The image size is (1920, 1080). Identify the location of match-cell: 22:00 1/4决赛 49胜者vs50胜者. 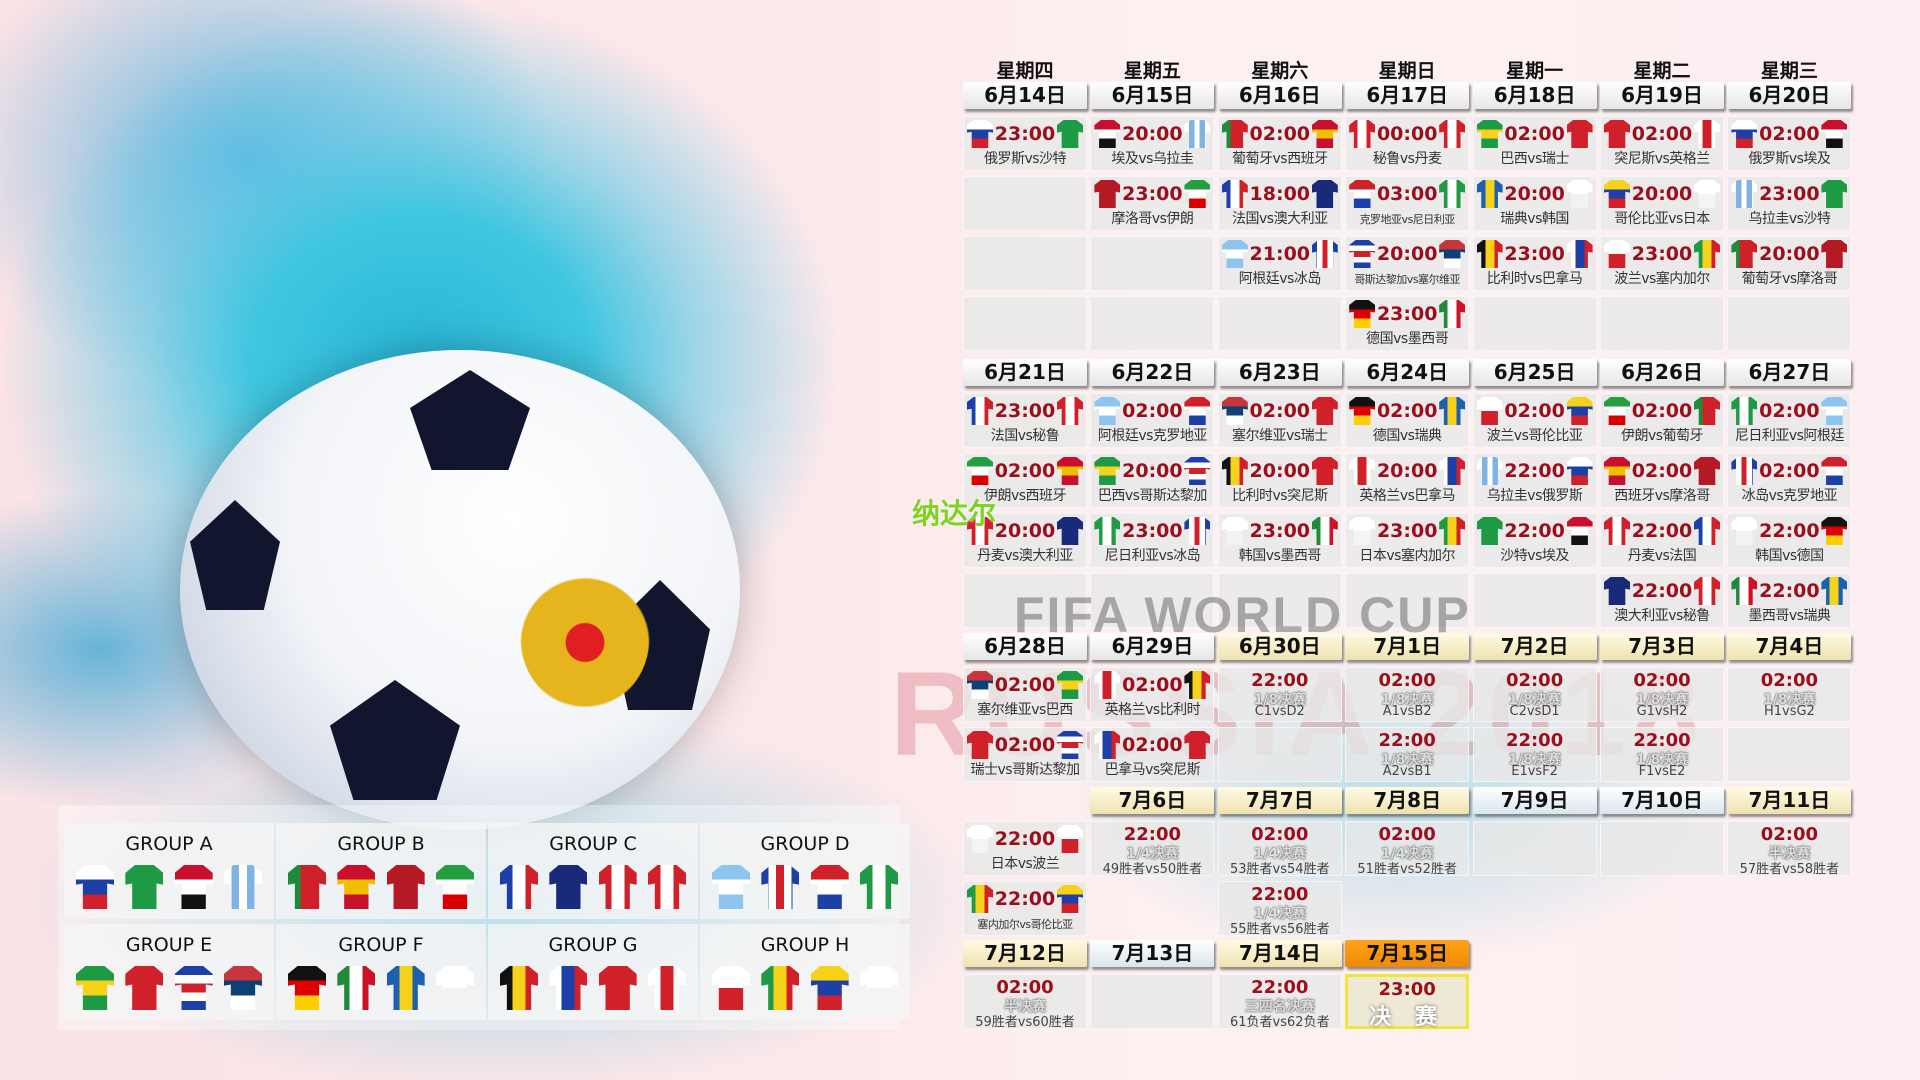
(1152, 849).